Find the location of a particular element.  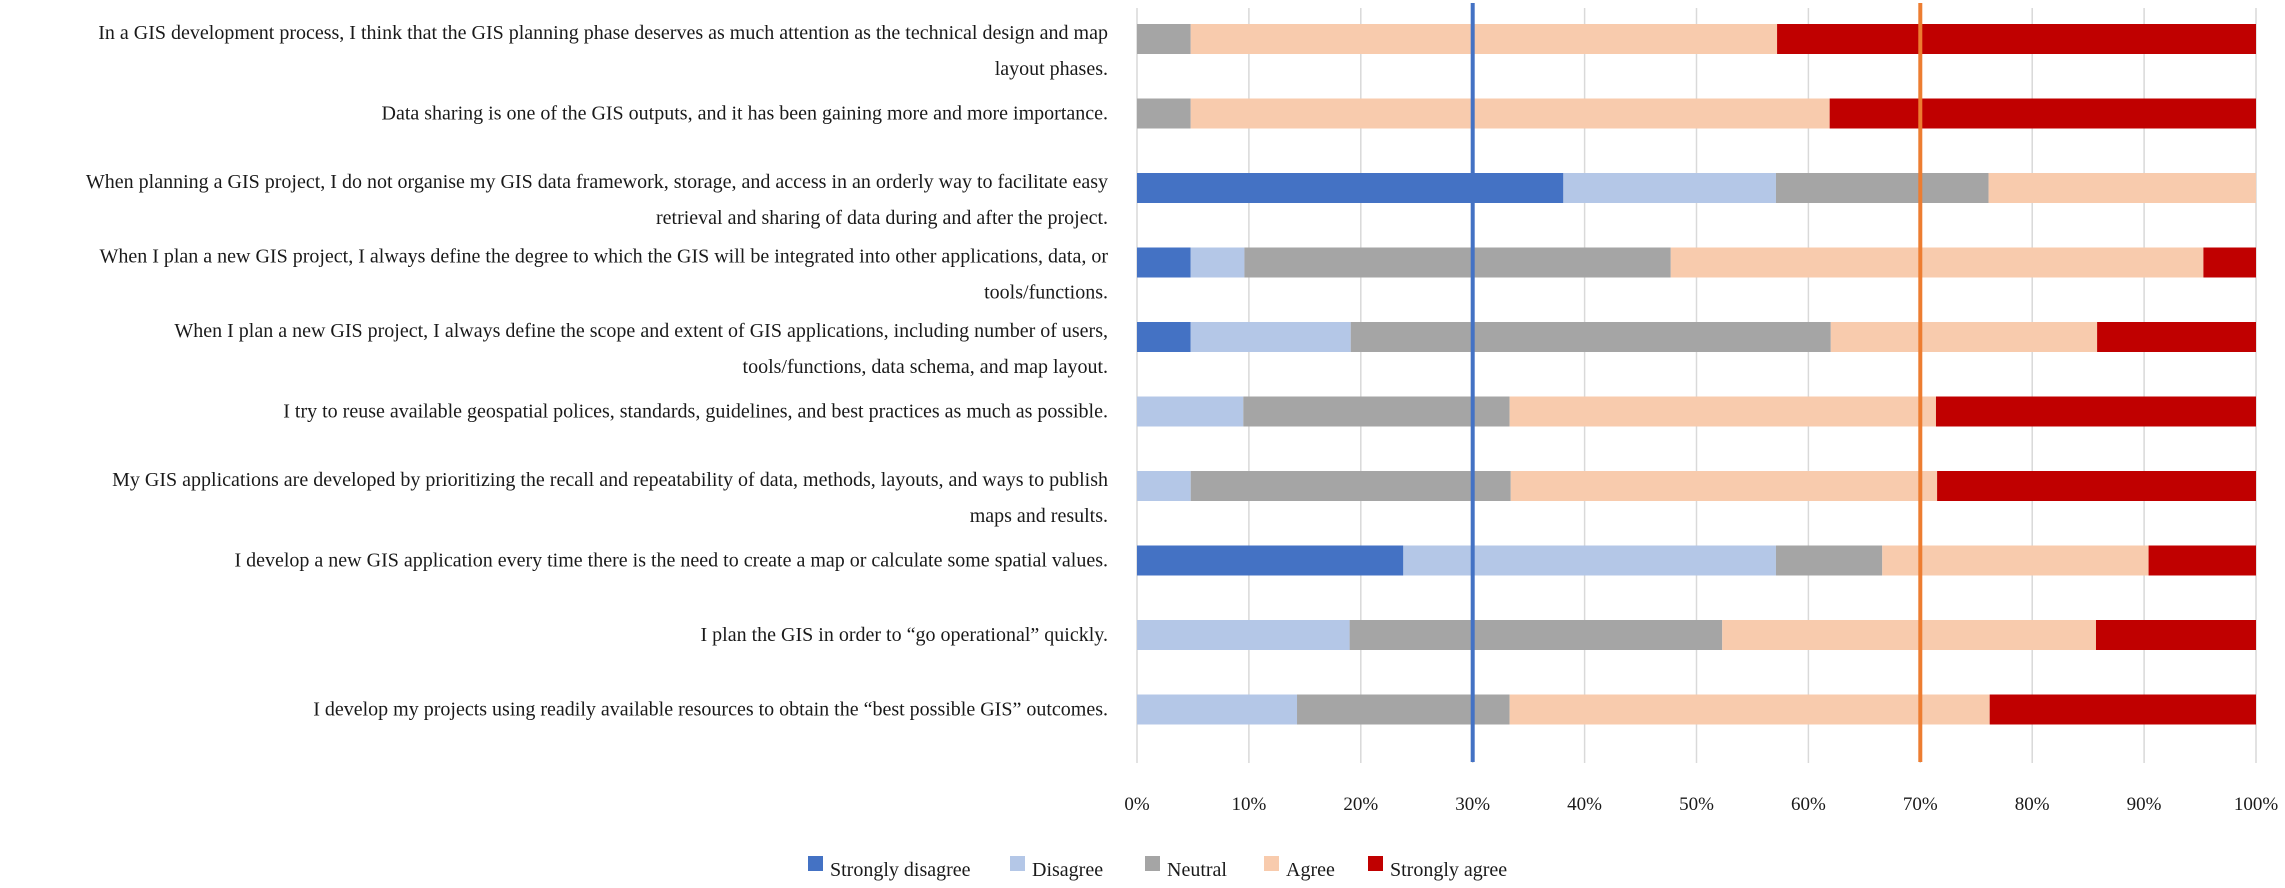

legend-label: Agree is located at coordinates (1310, 870).